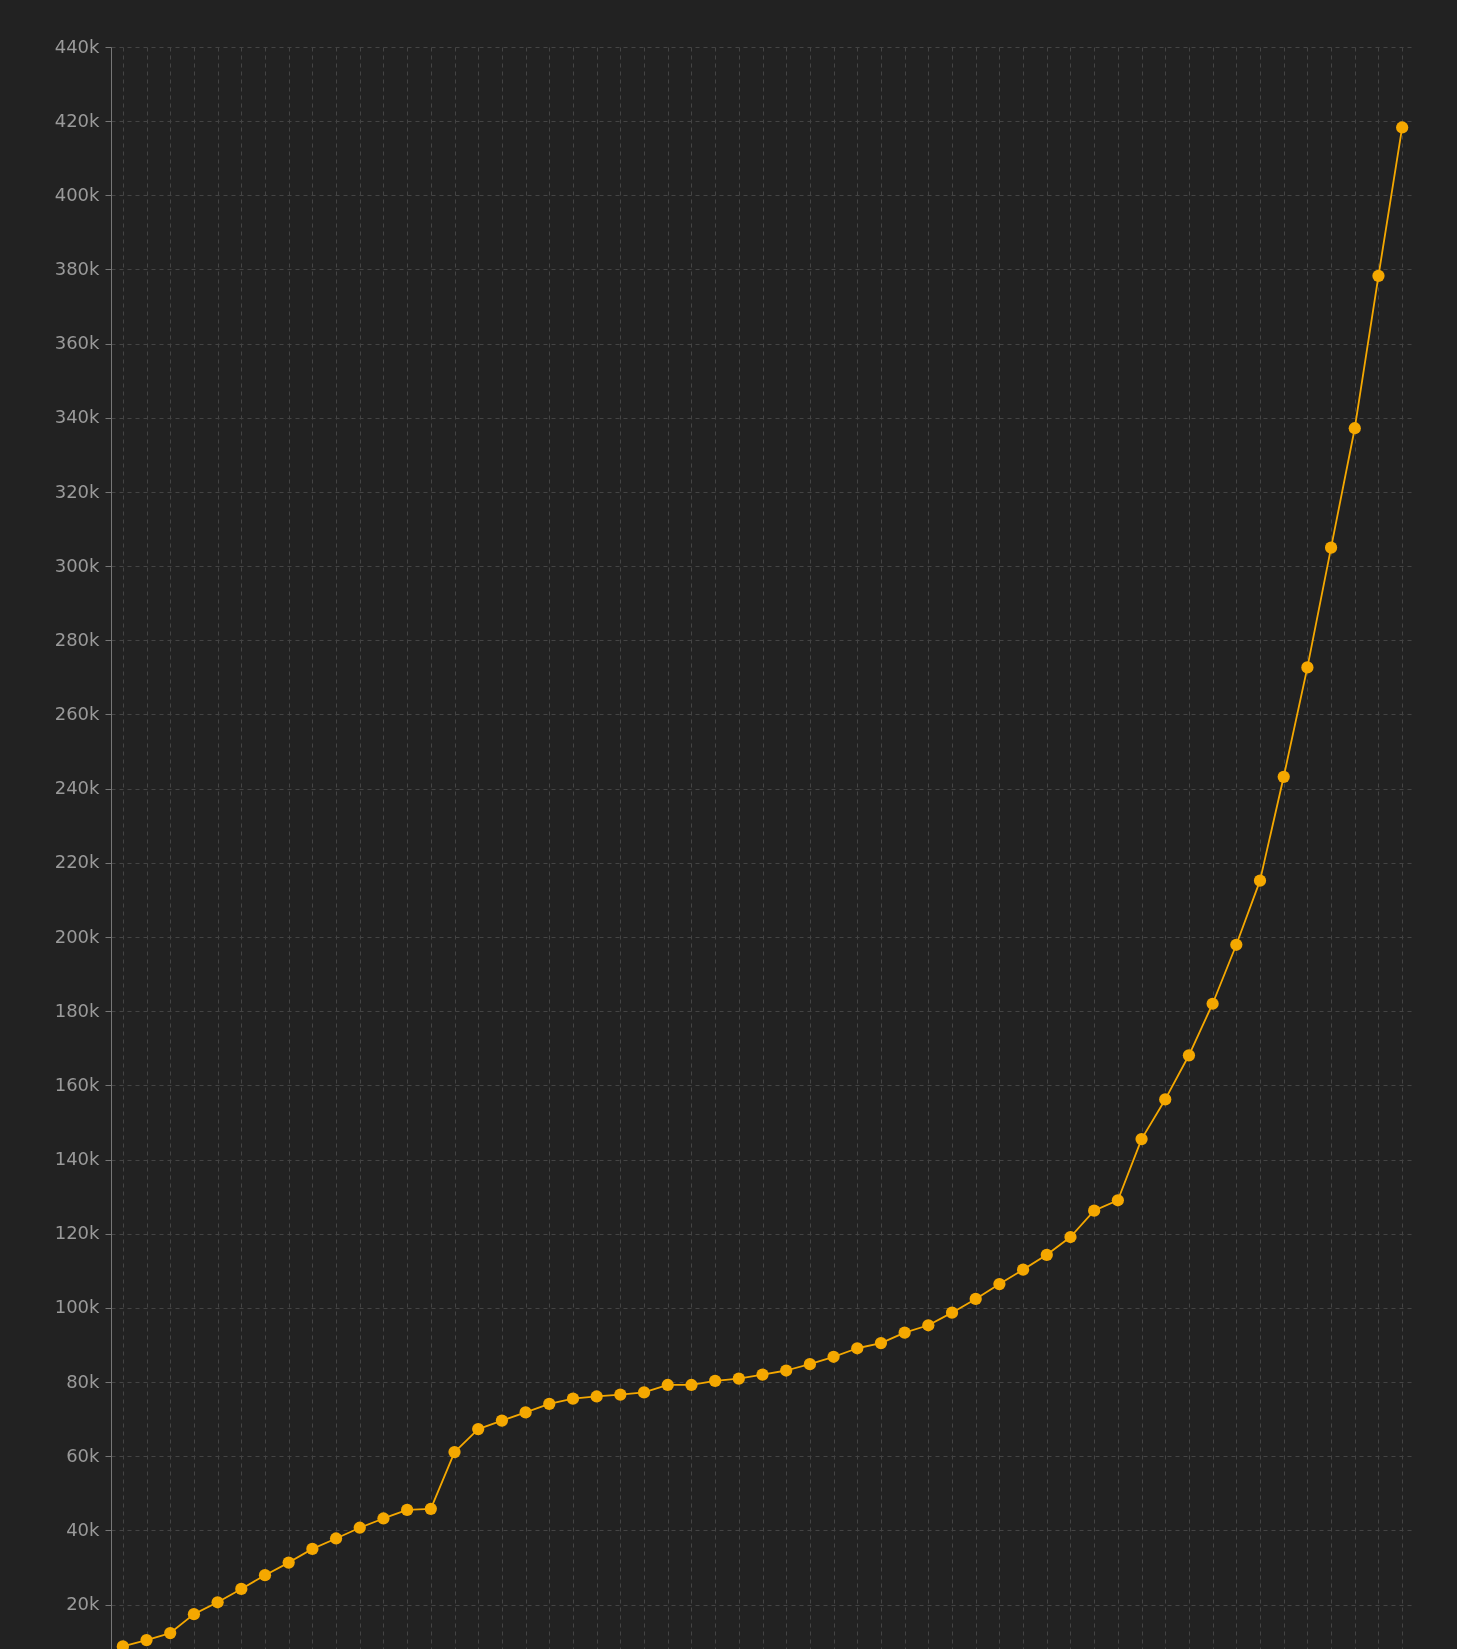 This screenshot has width=1457, height=1649. What do you see at coordinates (83, 1381) in the screenshot?
I see `y-tick-label: 80k` at bounding box center [83, 1381].